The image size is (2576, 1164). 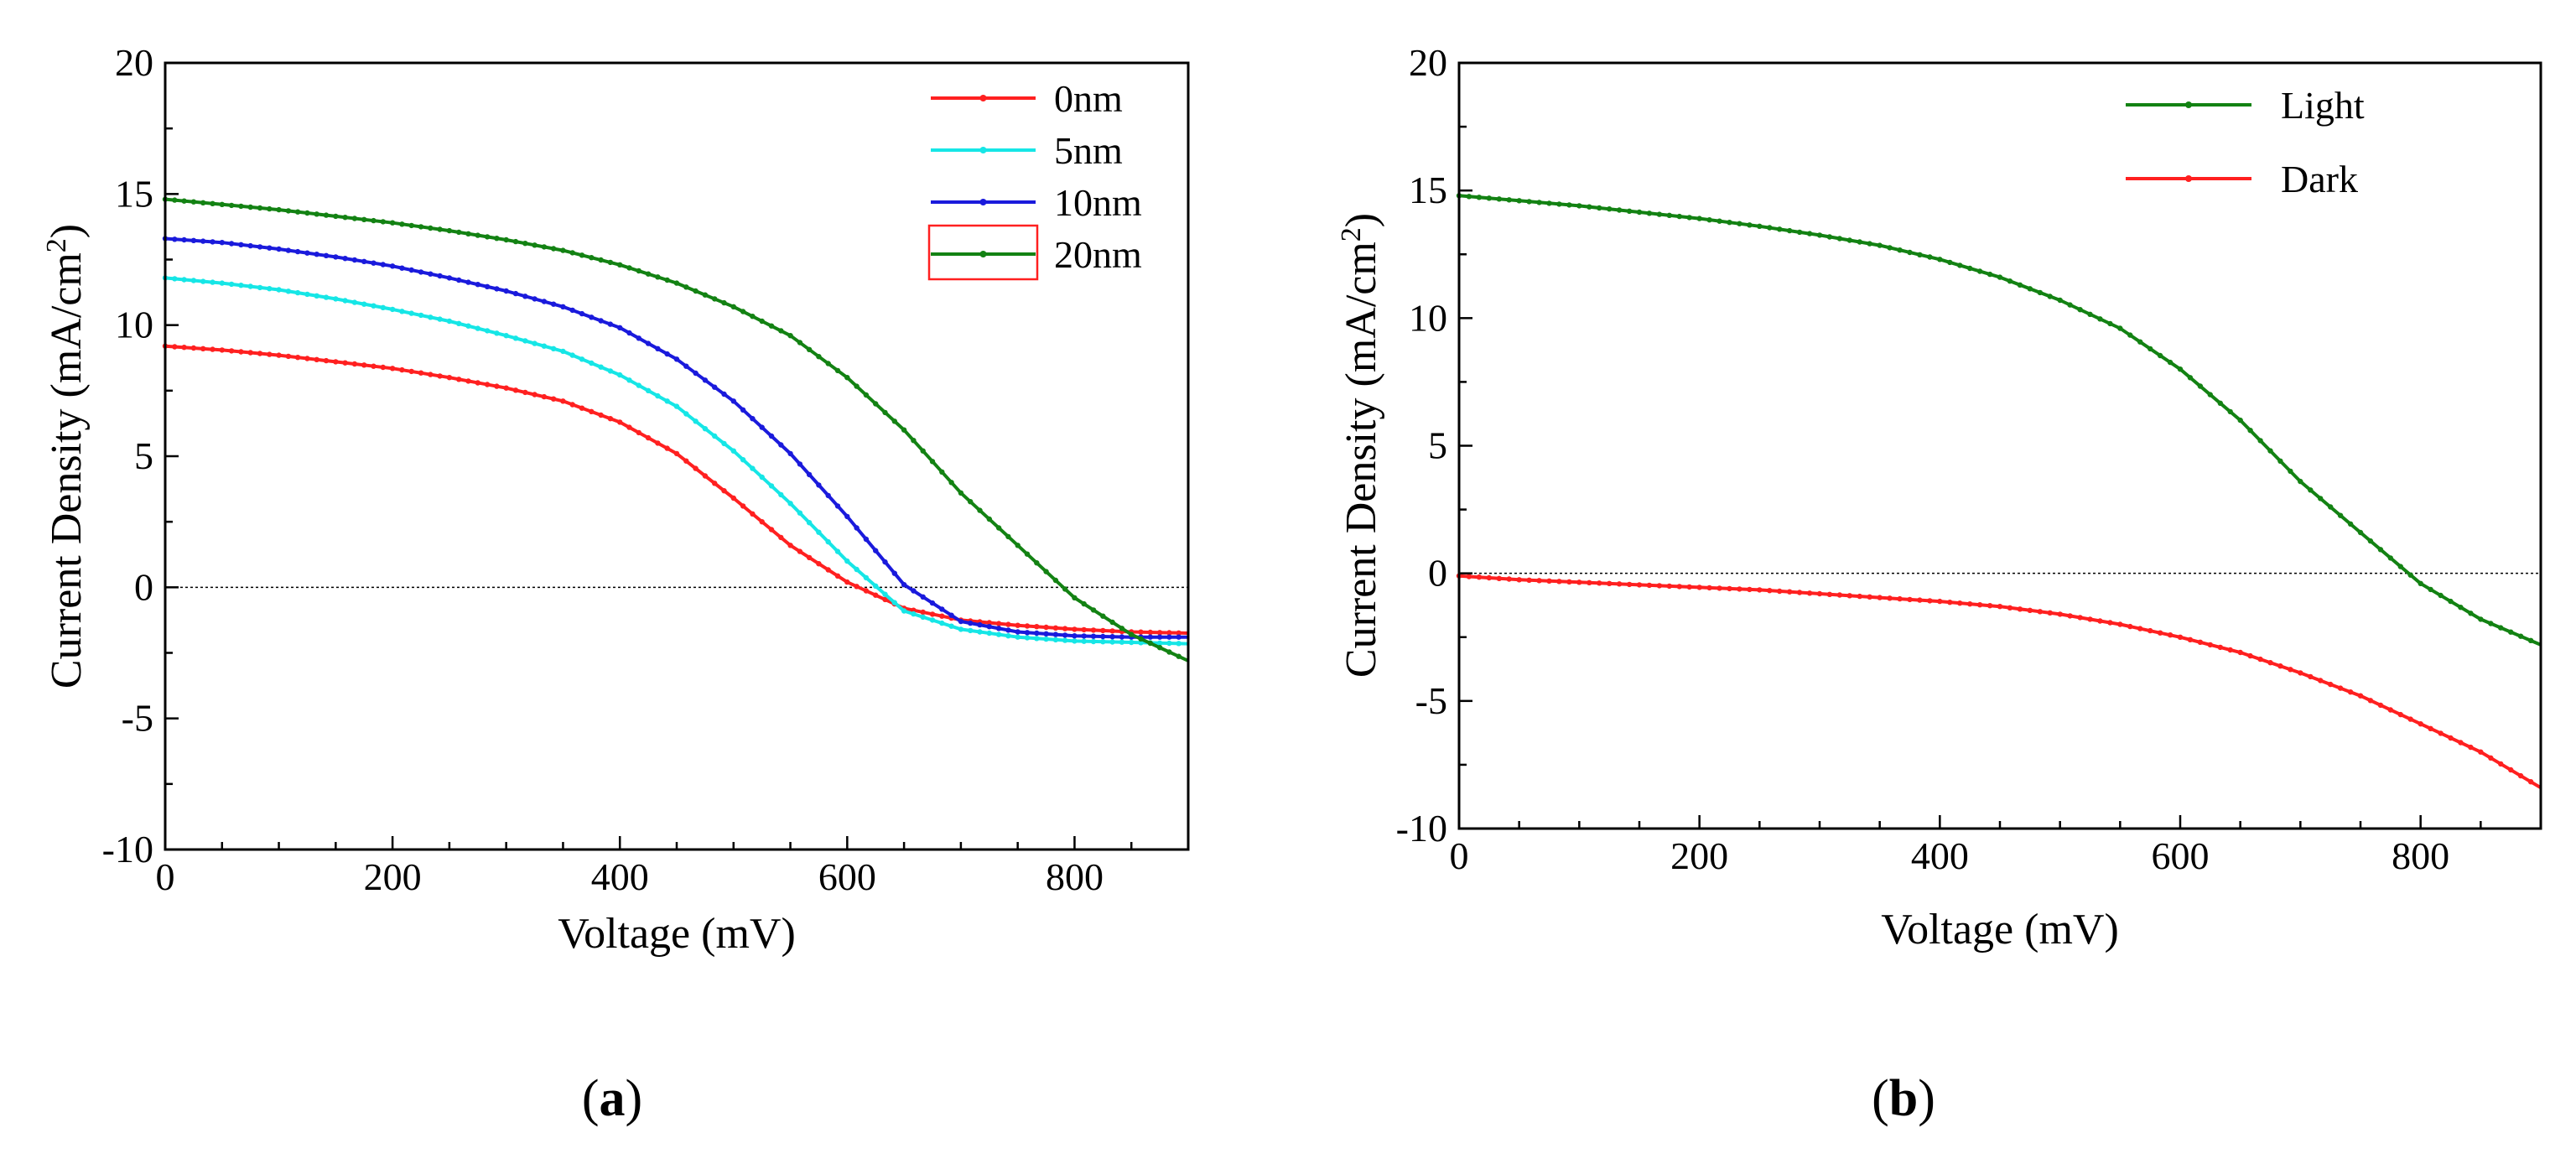 What do you see at coordinates (2000, 930) in the screenshot?
I see `x-axis-title: Voltage (mV)` at bounding box center [2000, 930].